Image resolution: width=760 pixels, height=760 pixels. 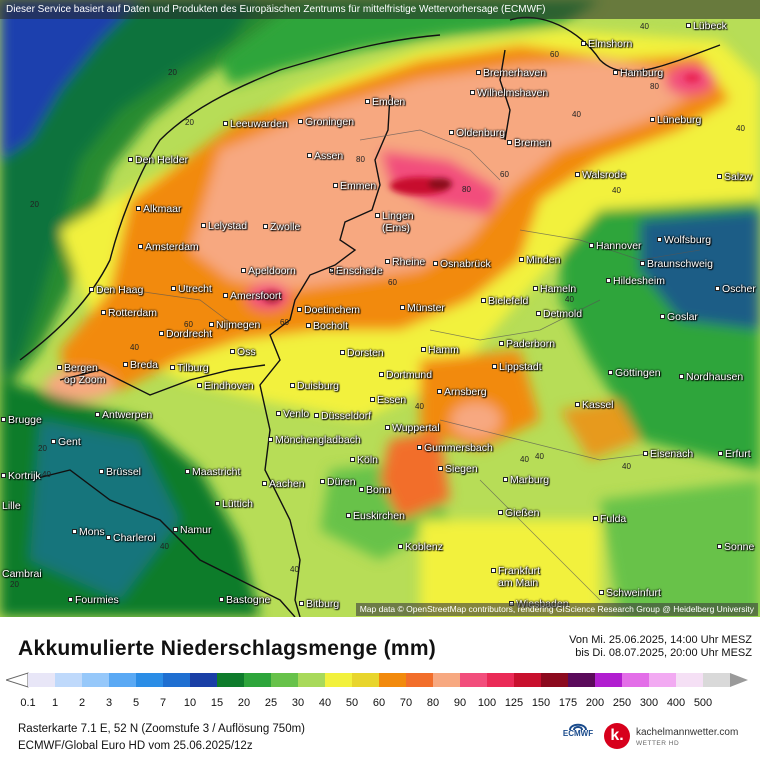 I want to click on city-label: Erfurt, so click(x=738, y=454).